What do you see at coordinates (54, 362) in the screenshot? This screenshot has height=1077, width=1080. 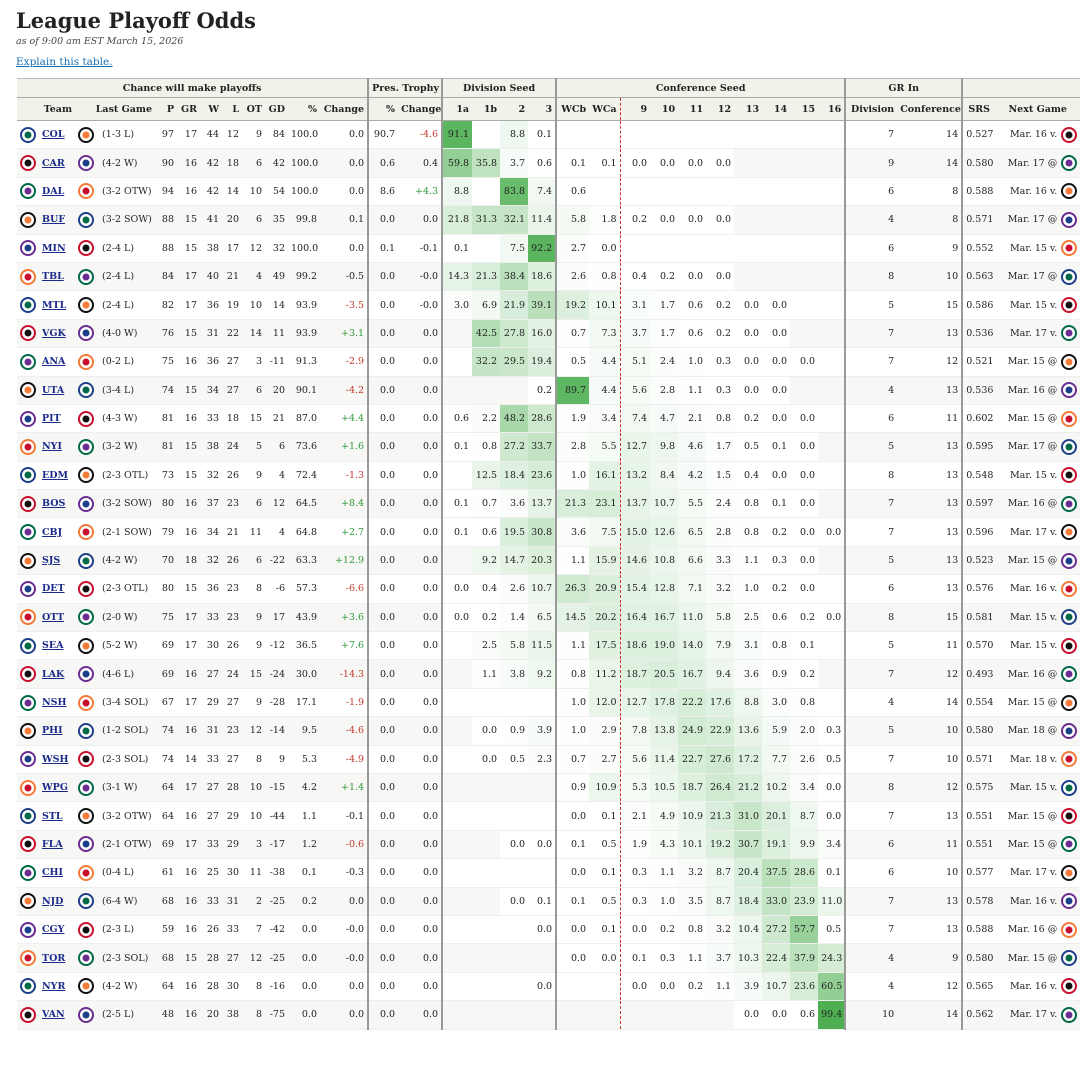 I see `team-link: ANA` at bounding box center [54, 362].